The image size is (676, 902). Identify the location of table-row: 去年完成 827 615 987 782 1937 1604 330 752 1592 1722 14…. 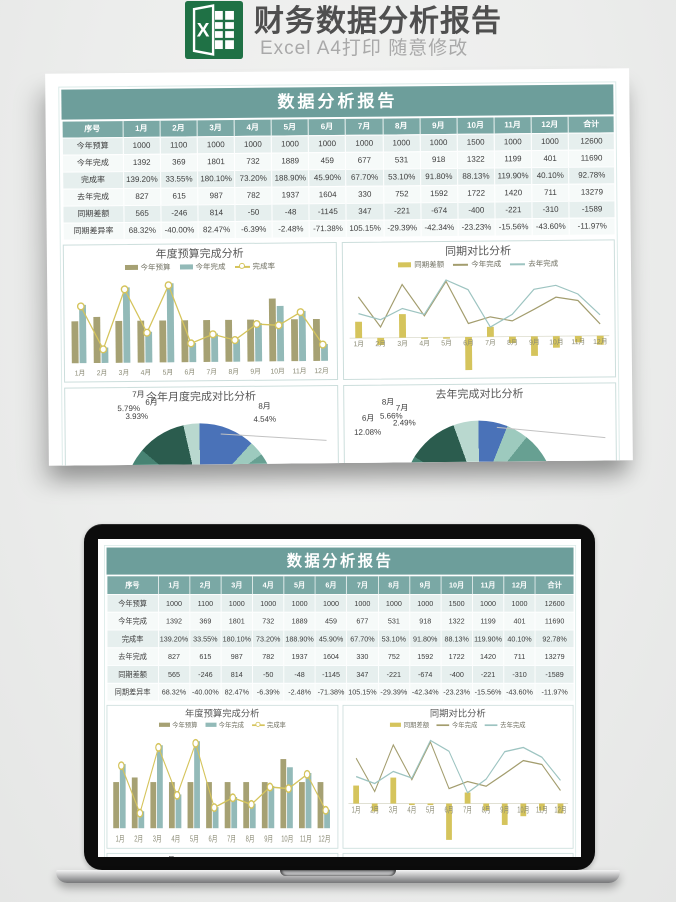
(340, 656).